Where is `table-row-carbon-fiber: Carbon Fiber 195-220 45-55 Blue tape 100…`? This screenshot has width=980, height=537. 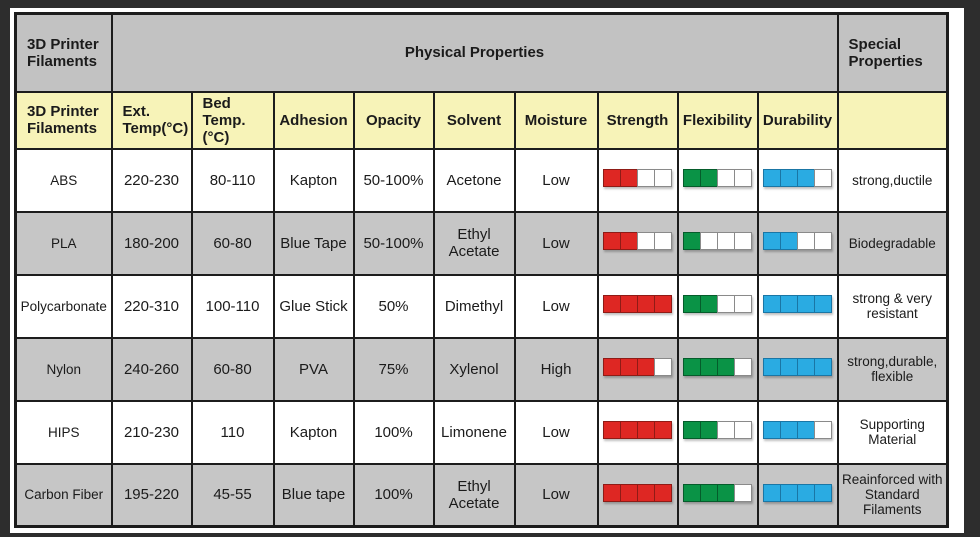
table-row-carbon-fiber: Carbon Fiber 195-220 45-55 Blue tape 100… is located at coordinates (481, 495).